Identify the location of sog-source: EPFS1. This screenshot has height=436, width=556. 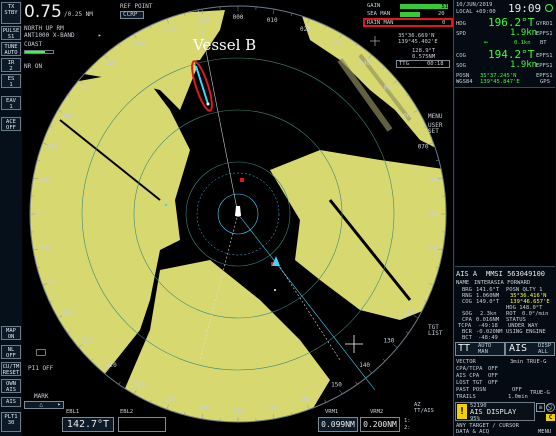
(544, 66).